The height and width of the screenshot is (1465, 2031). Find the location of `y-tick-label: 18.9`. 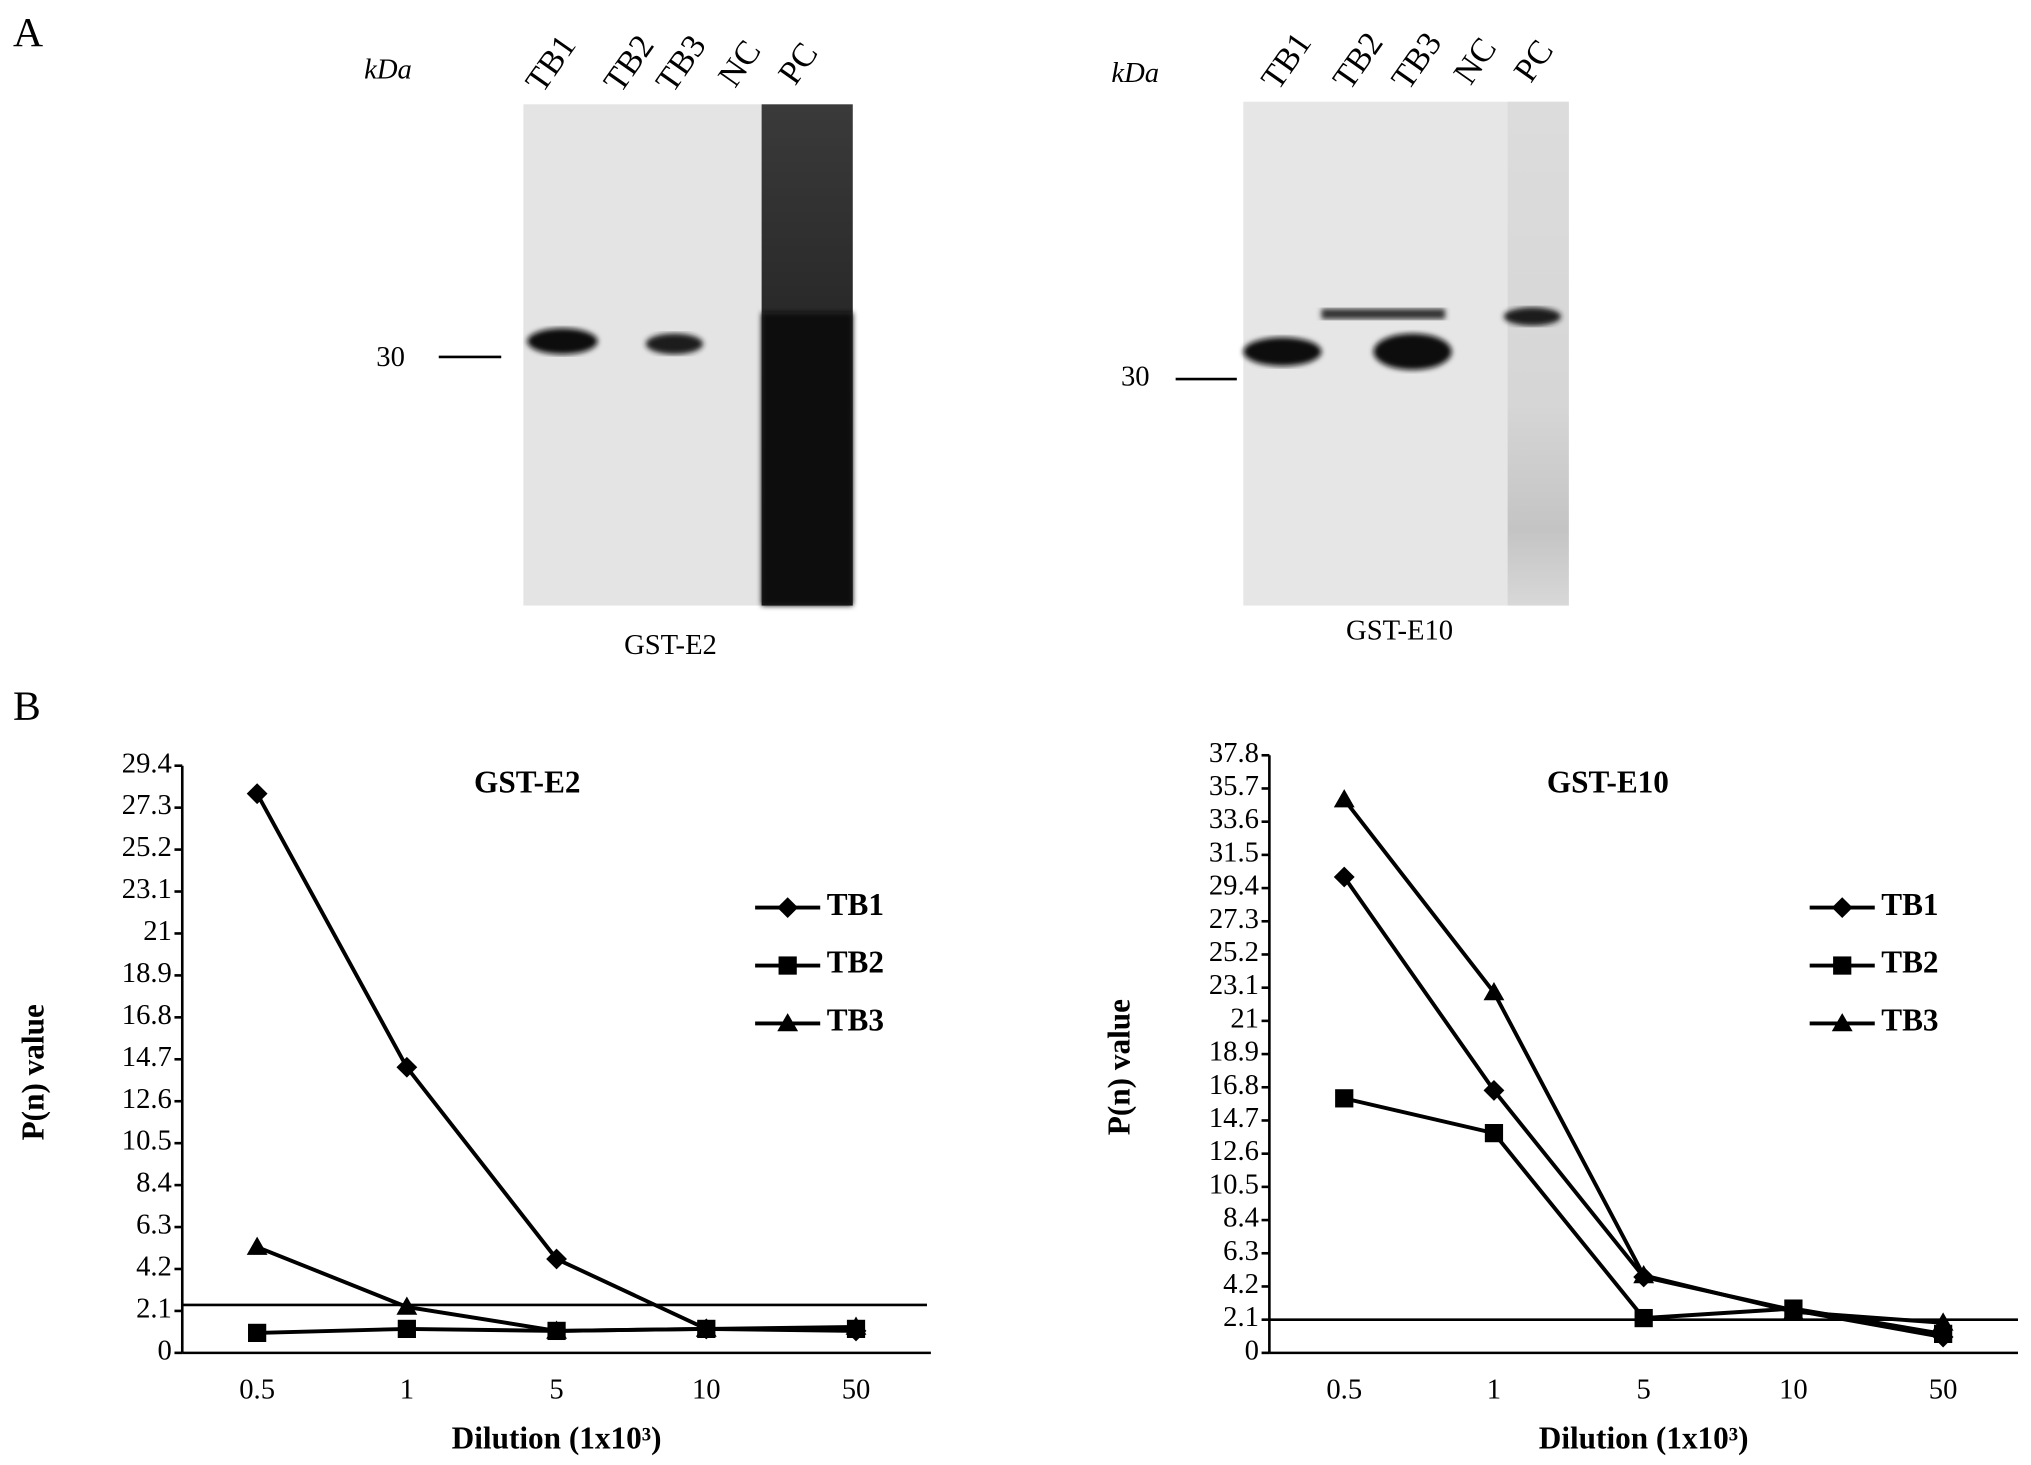

y-tick-label: 18.9 is located at coordinates (1234, 1052).